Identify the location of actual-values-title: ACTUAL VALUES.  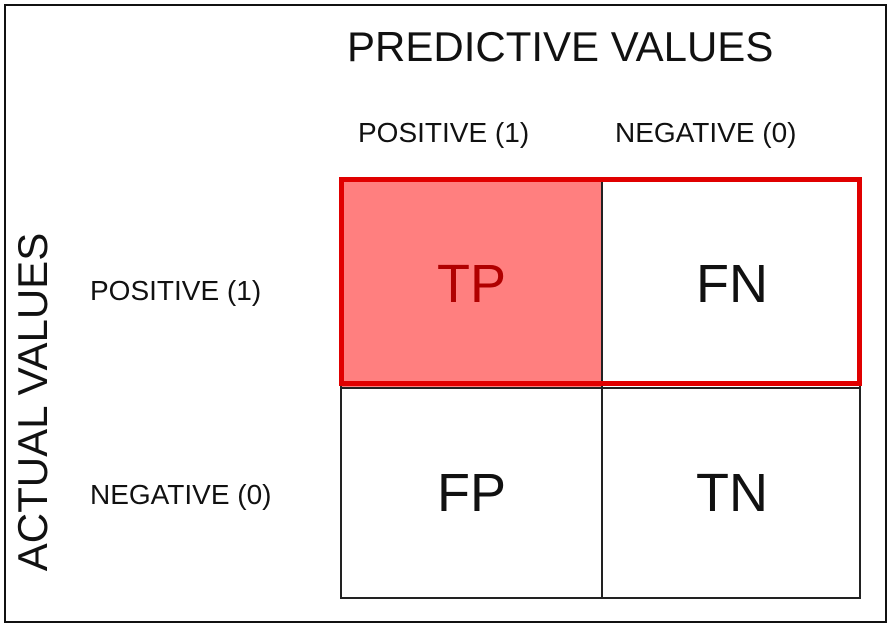
(32, 402).